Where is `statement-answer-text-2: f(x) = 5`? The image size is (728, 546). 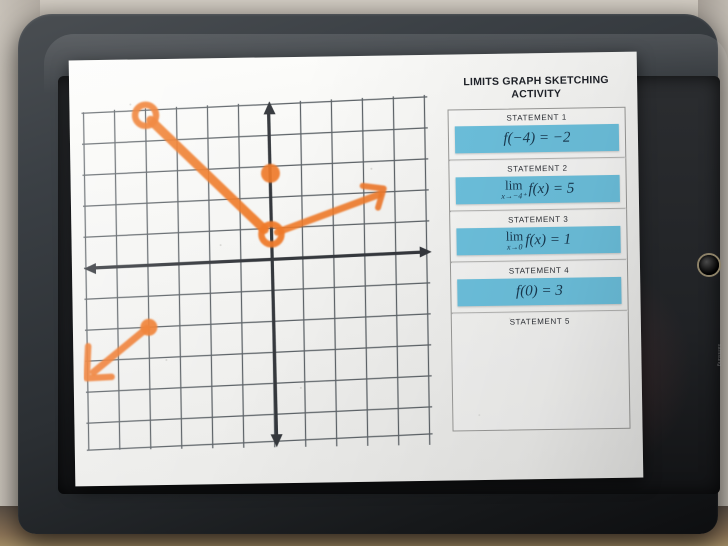 statement-answer-text-2: f(x) = 5 is located at coordinates (551, 189).